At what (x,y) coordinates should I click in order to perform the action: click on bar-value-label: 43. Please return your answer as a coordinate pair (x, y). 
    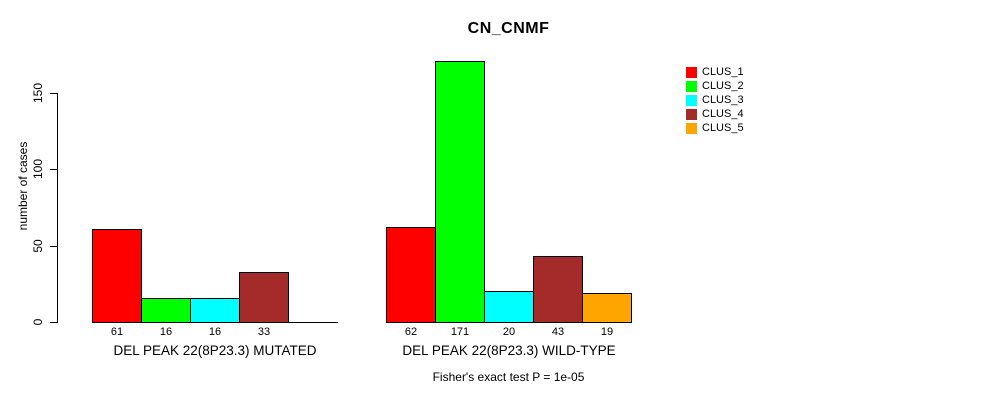
    Looking at the image, I should click on (558, 332).